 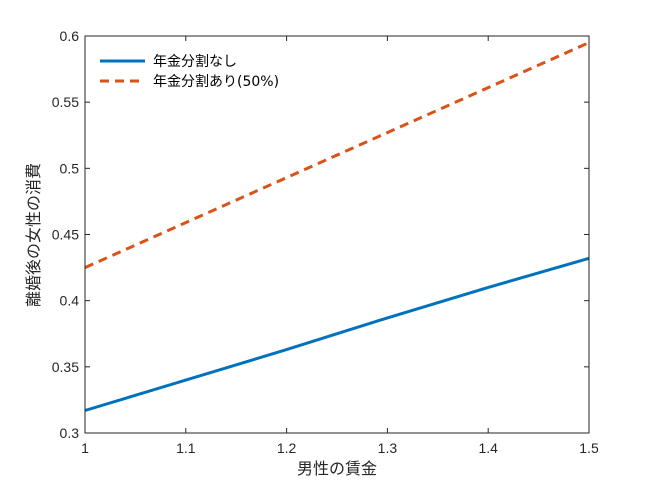 What do you see at coordinates (65, 367) in the screenshot?
I see `y-tick-label: 0.35` at bounding box center [65, 367].